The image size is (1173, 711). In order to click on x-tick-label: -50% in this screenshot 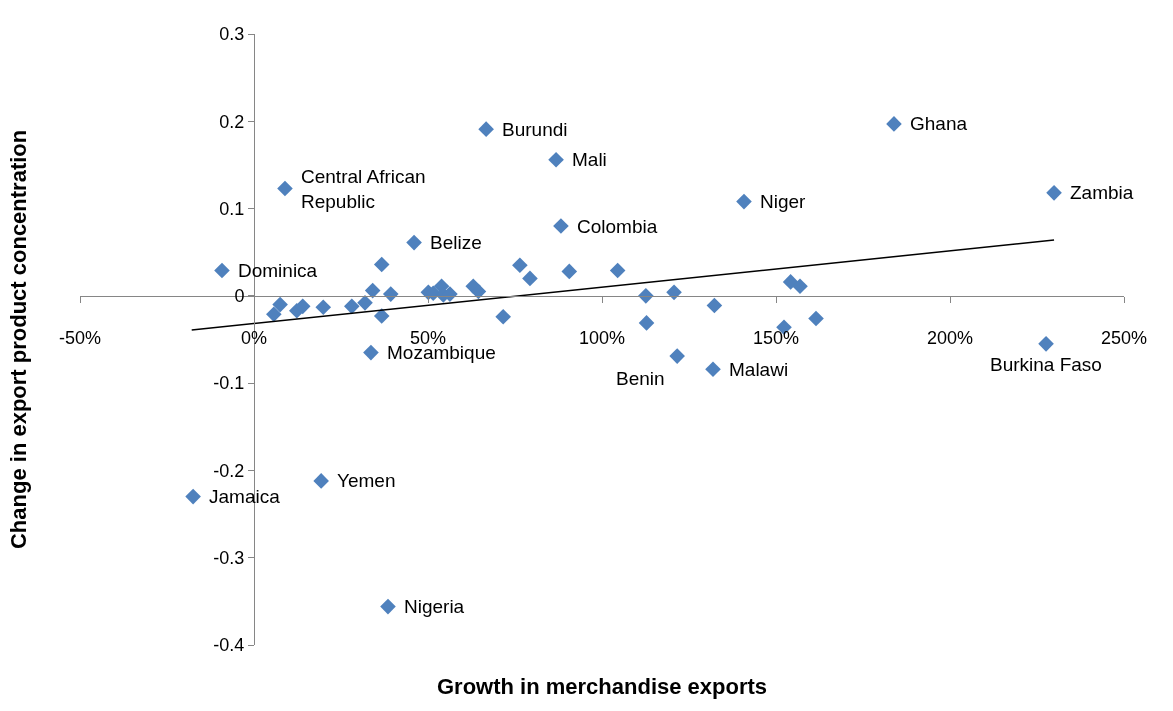, I will do `click(80, 338)`.